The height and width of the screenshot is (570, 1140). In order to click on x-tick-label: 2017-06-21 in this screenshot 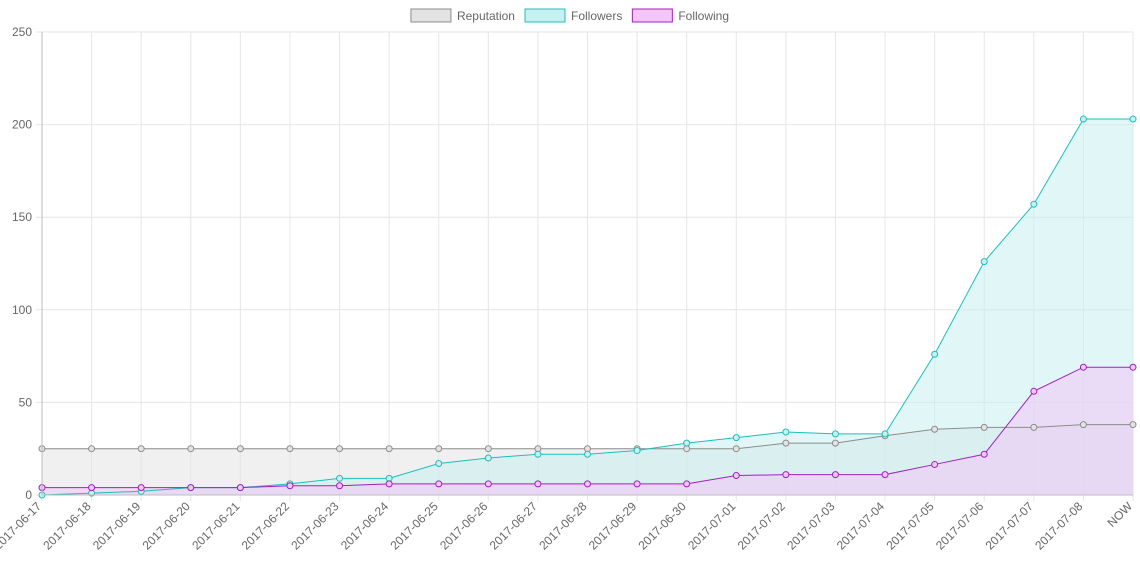, I will do `click(216, 526)`.